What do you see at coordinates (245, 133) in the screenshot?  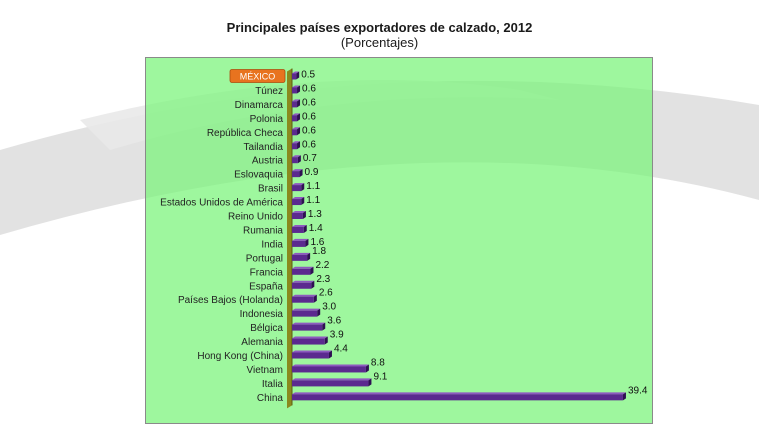 I see `category-label: República Checa` at bounding box center [245, 133].